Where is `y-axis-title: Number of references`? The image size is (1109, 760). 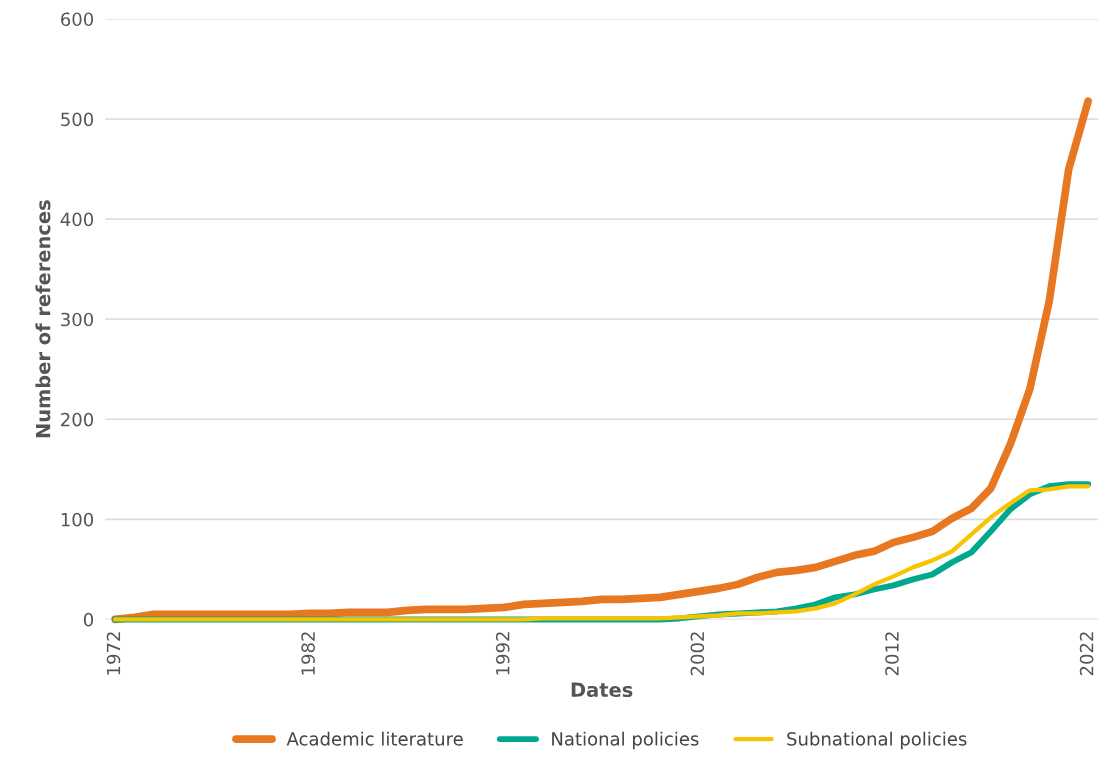
y-axis-title: Number of references is located at coordinates (43, 319).